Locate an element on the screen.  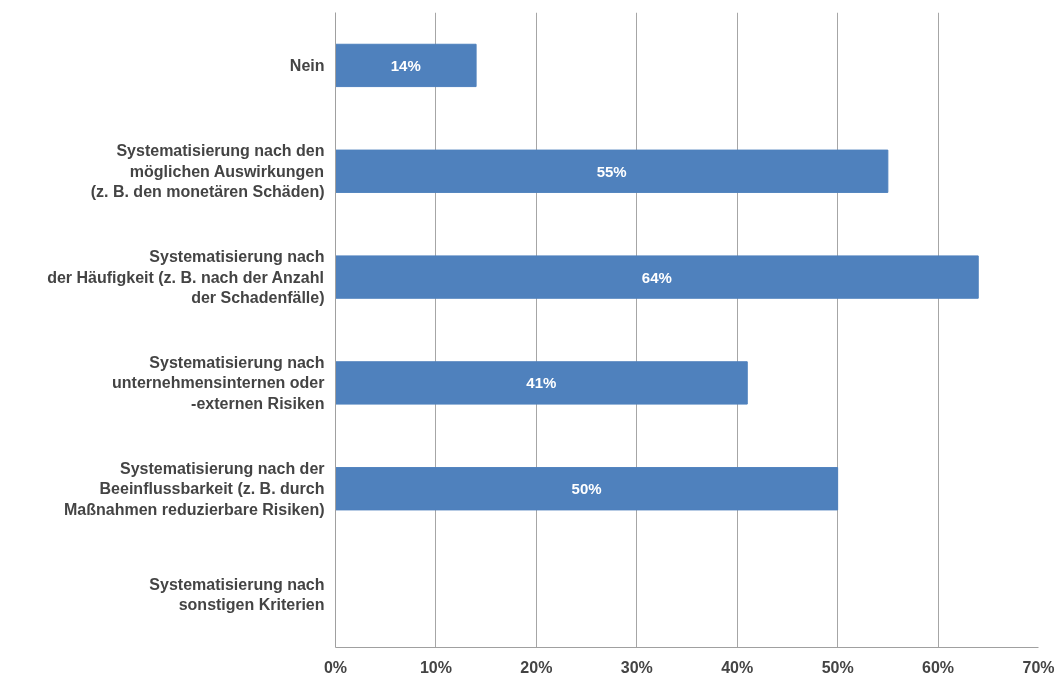
data-label: 64% is located at coordinates (656, 277).